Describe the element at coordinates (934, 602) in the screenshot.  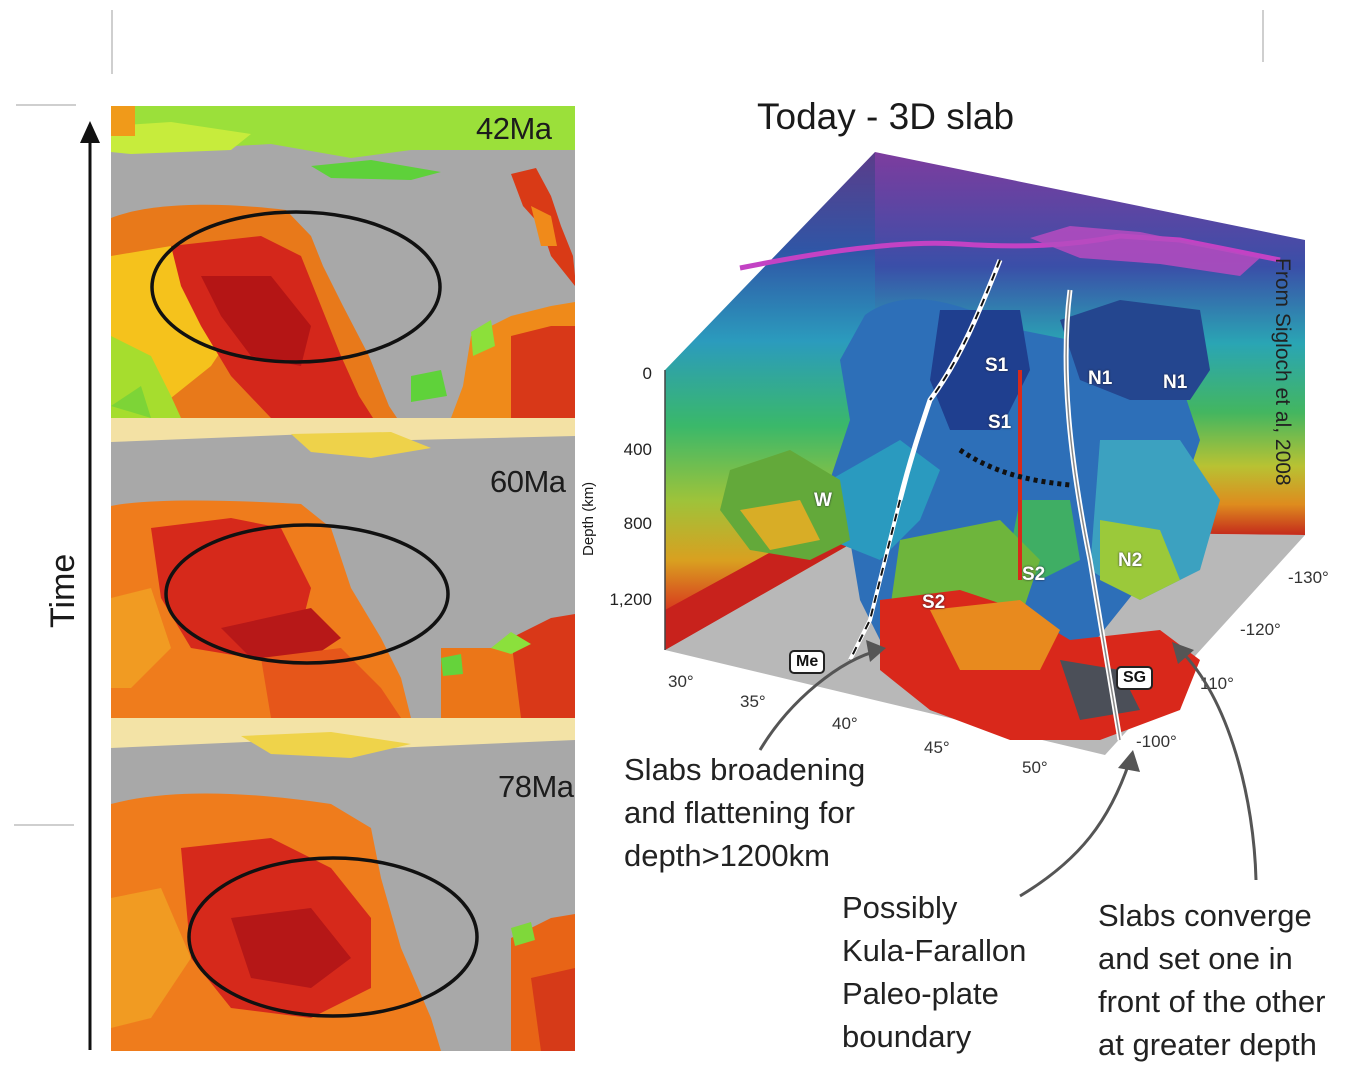
I see `slab-label-s2-left: S2` at that location.